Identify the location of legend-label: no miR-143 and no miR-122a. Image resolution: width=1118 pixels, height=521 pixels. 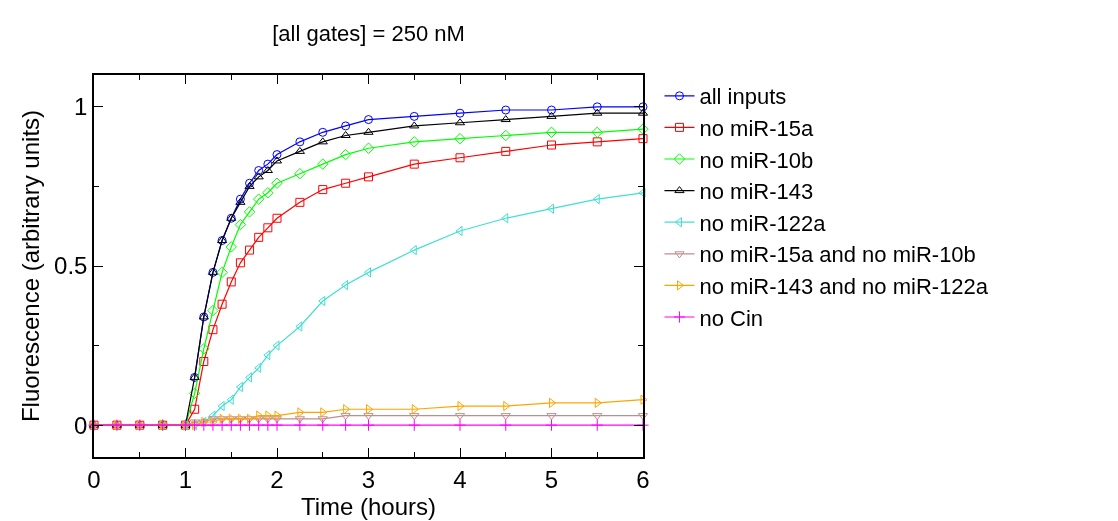
(844, 286).